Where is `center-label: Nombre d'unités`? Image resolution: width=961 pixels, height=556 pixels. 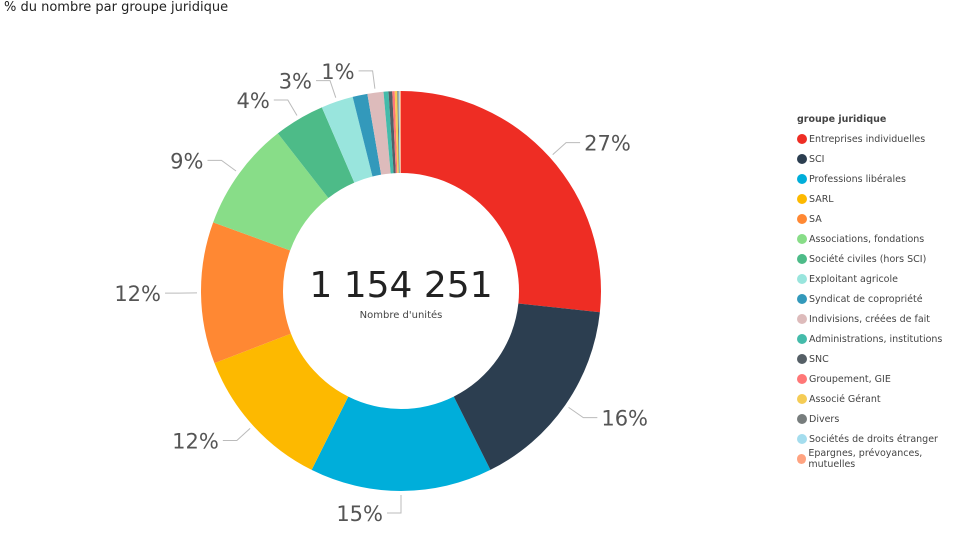 center-label: Nombre d'unités is located at coordinates (401, 315).